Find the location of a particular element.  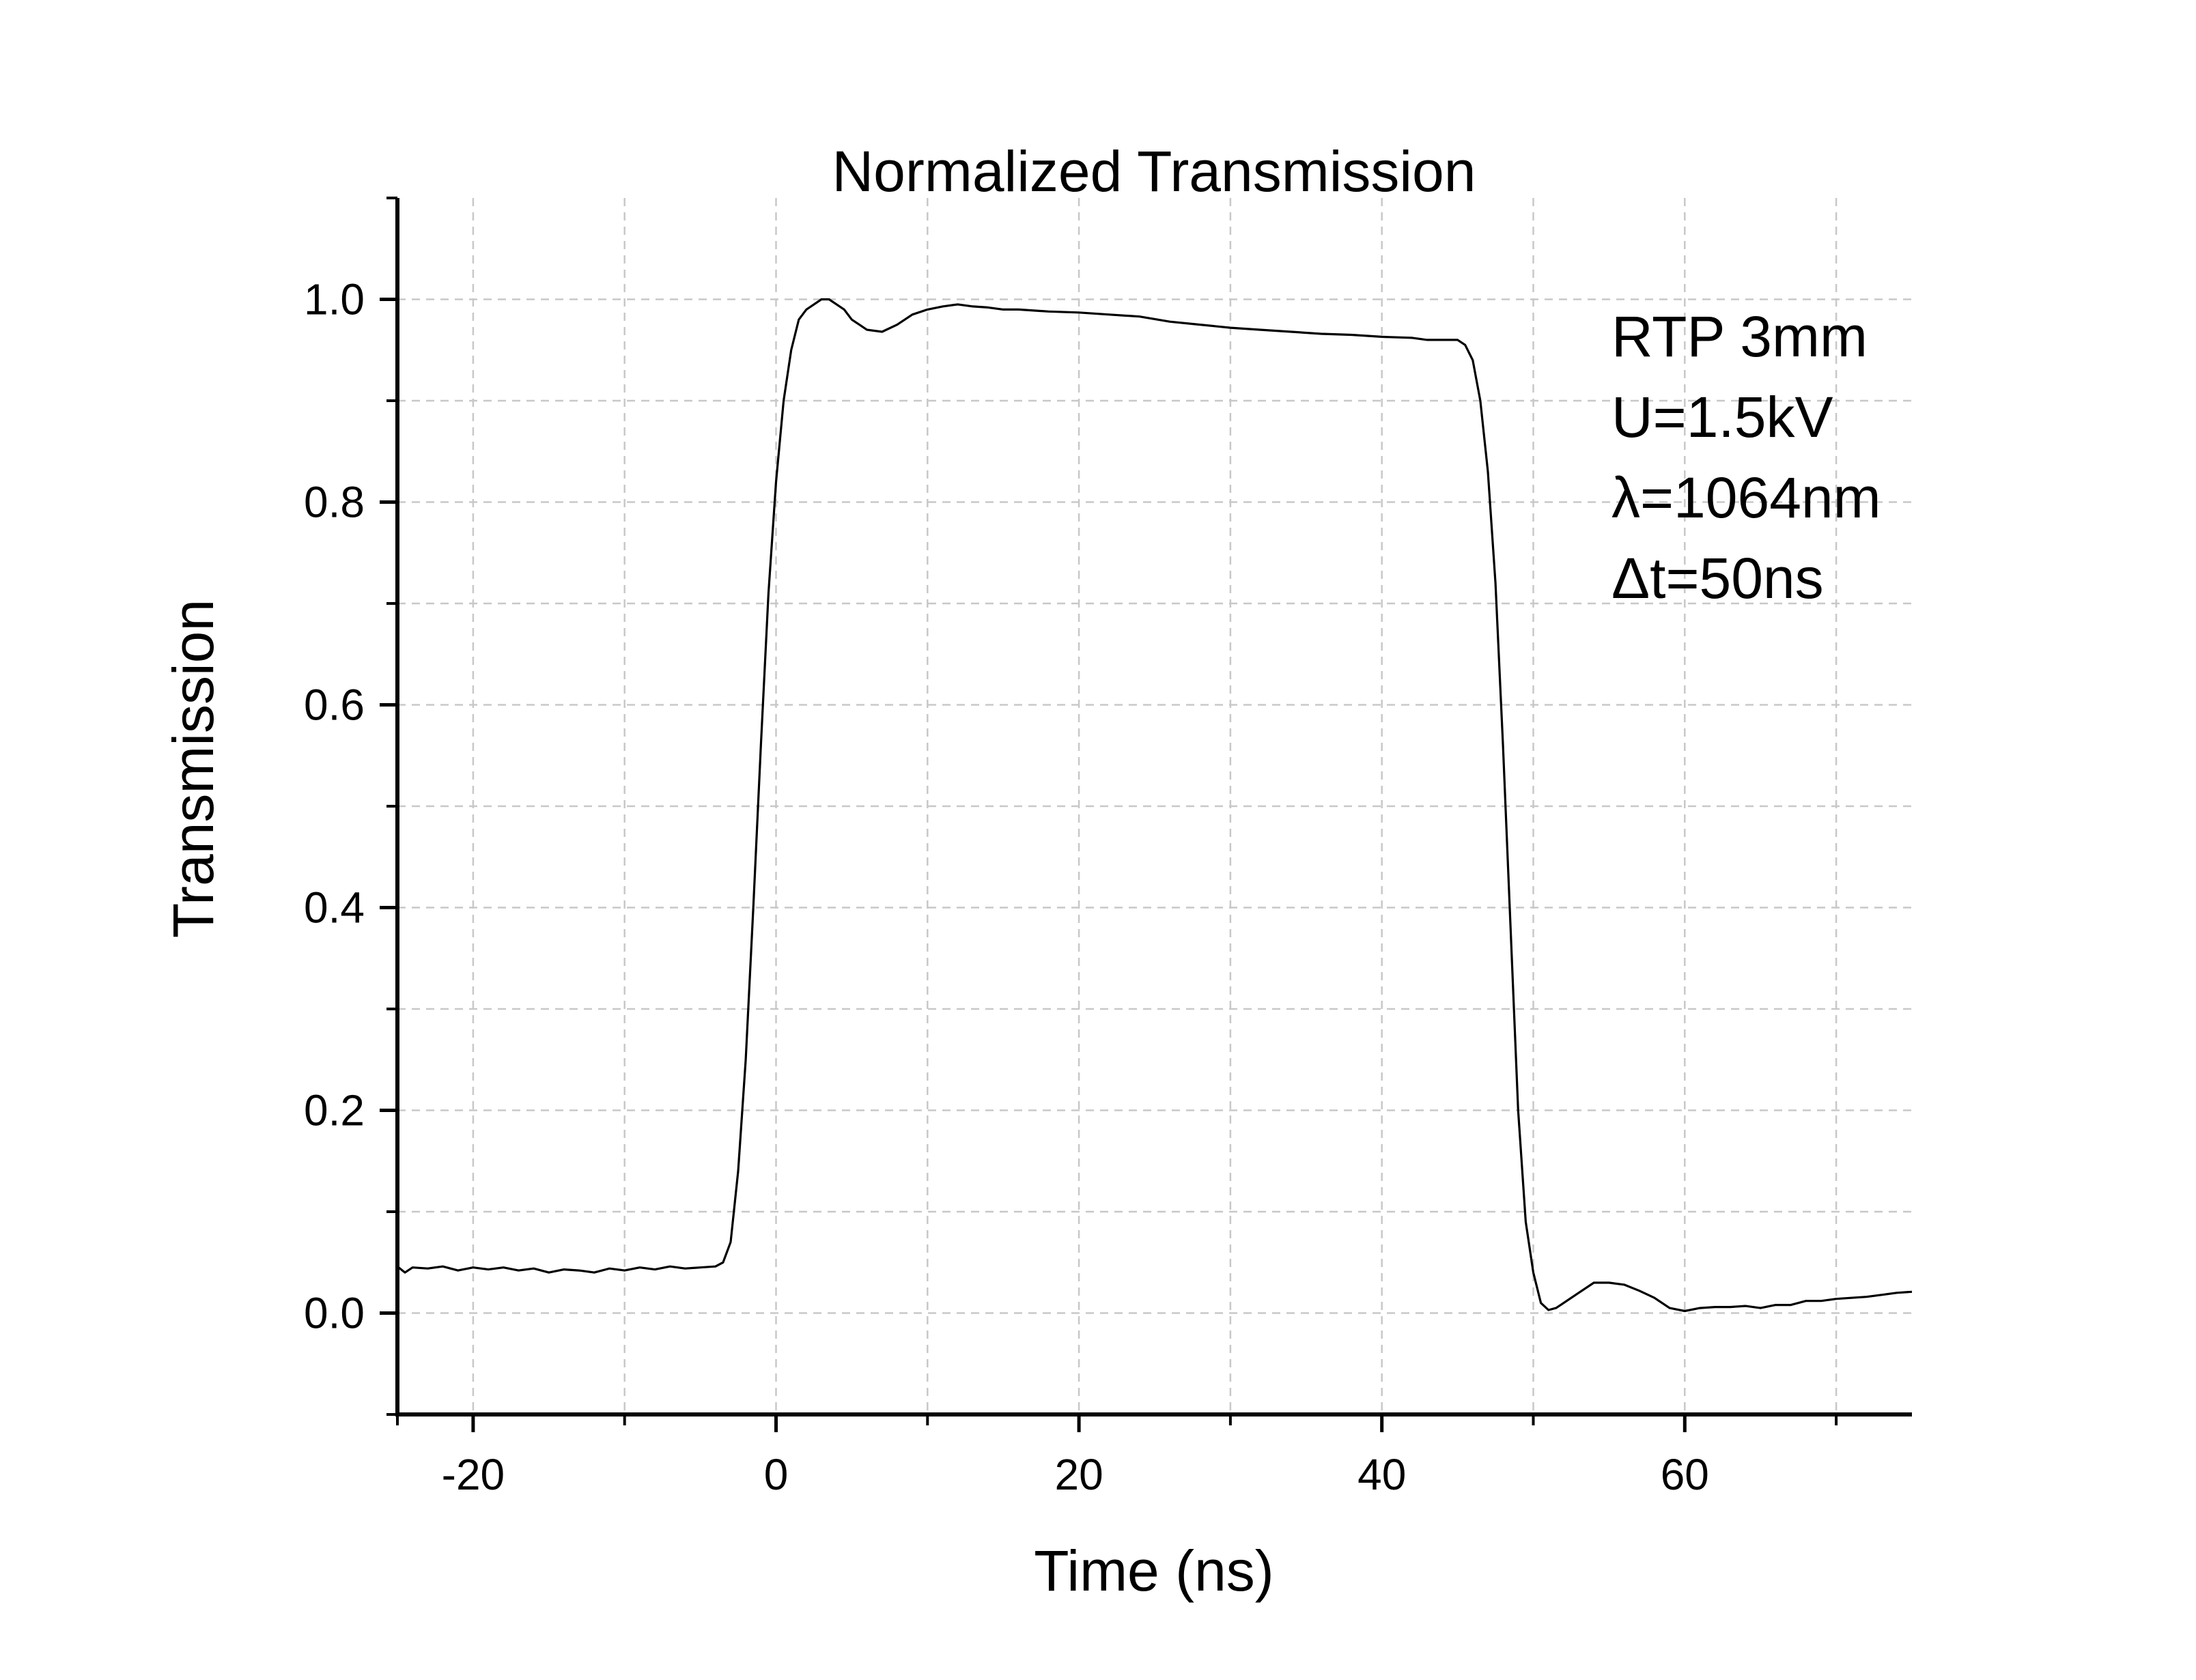

x-tick-label: 0 is located at coordinates (777, 1474).